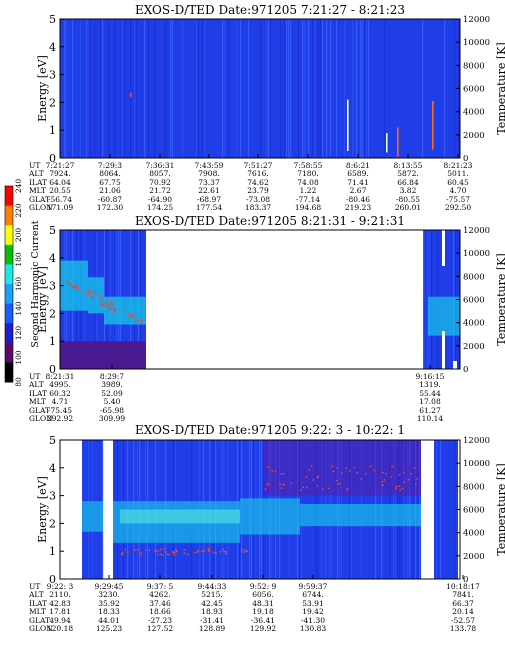  I want to click on table-cell-glat: -80.46, so click(358, 199).